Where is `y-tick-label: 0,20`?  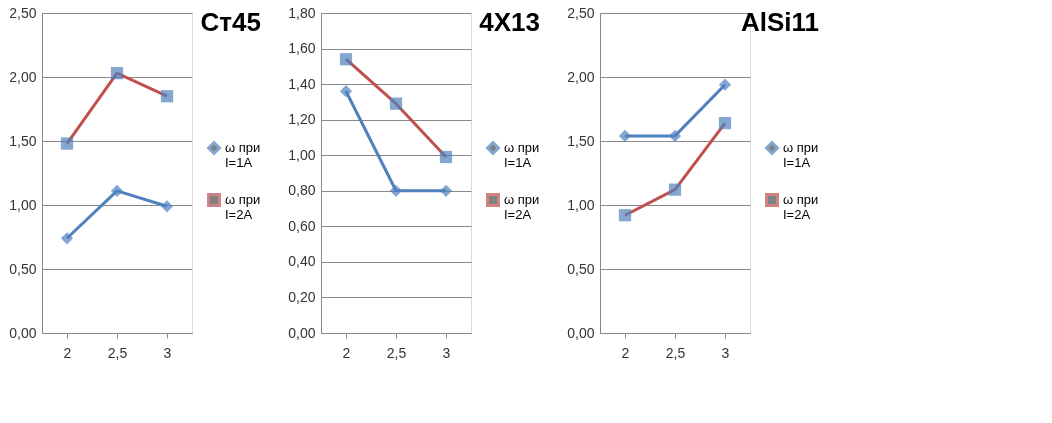
y-tick-label: 0,20 is located at coordinates (302, 296).